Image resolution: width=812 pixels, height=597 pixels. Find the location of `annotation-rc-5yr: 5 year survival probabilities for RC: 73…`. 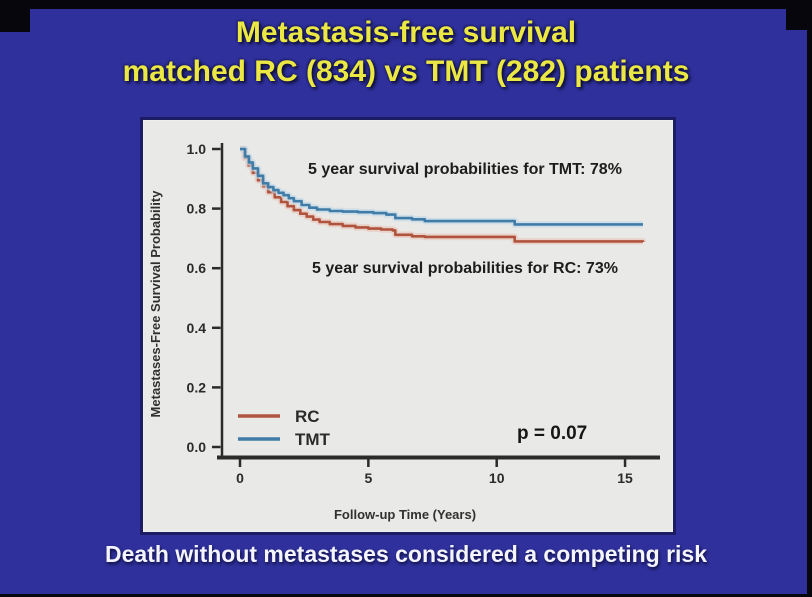

annotation-rc-5yr: 5 year survival probabilities for RC: 73… is located at coordinates (465, 268).